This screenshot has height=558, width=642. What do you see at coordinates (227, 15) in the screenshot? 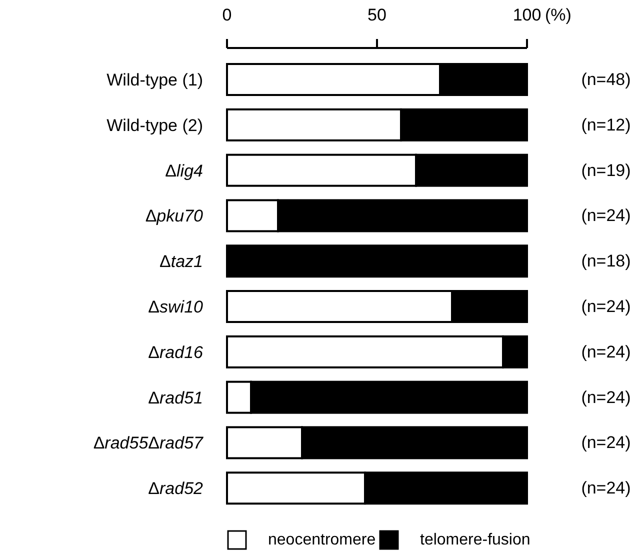
I see `x-tick-label: 0` at bounding box center [227, 15].